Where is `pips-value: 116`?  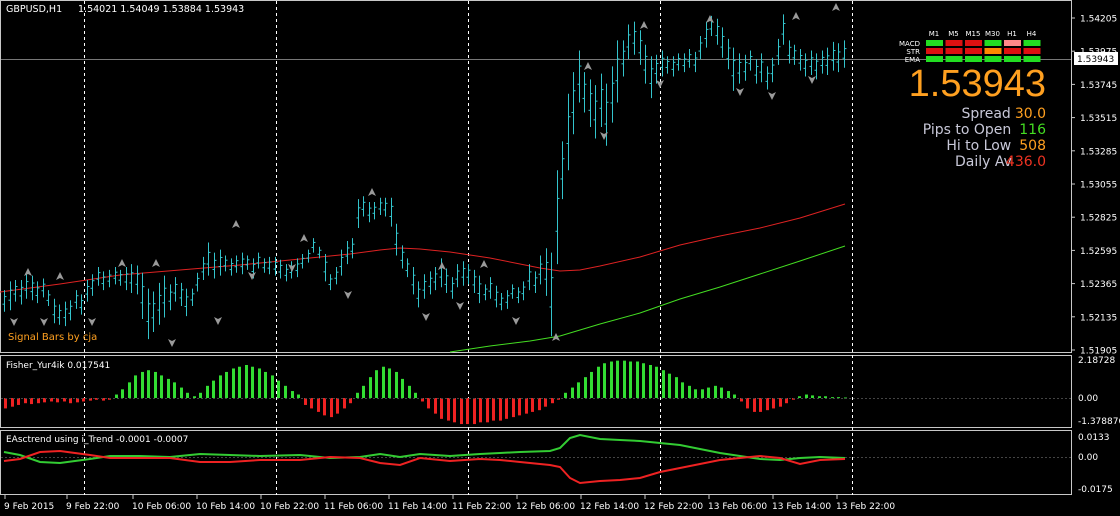
pips-value: 116 is located at coordinates (1032, 130).